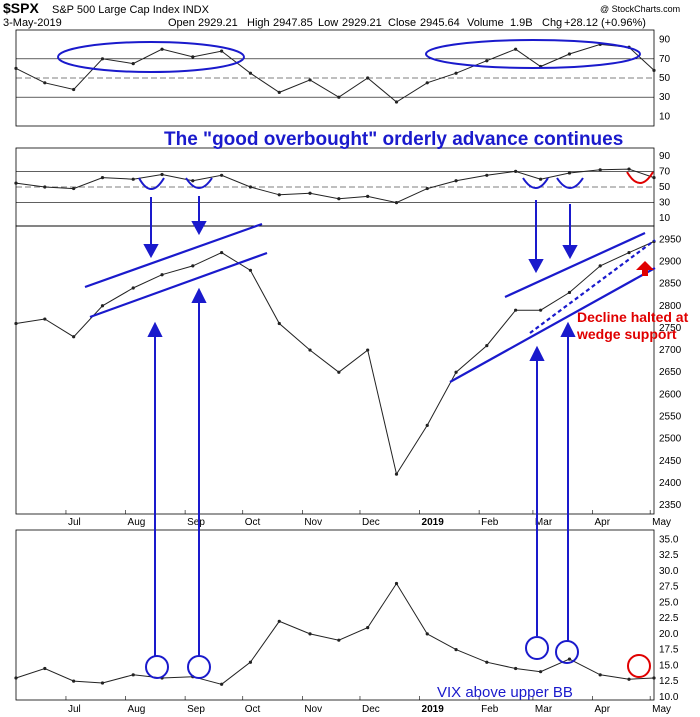  I want to click on up-arrow-mar-head, so click(537, 353).